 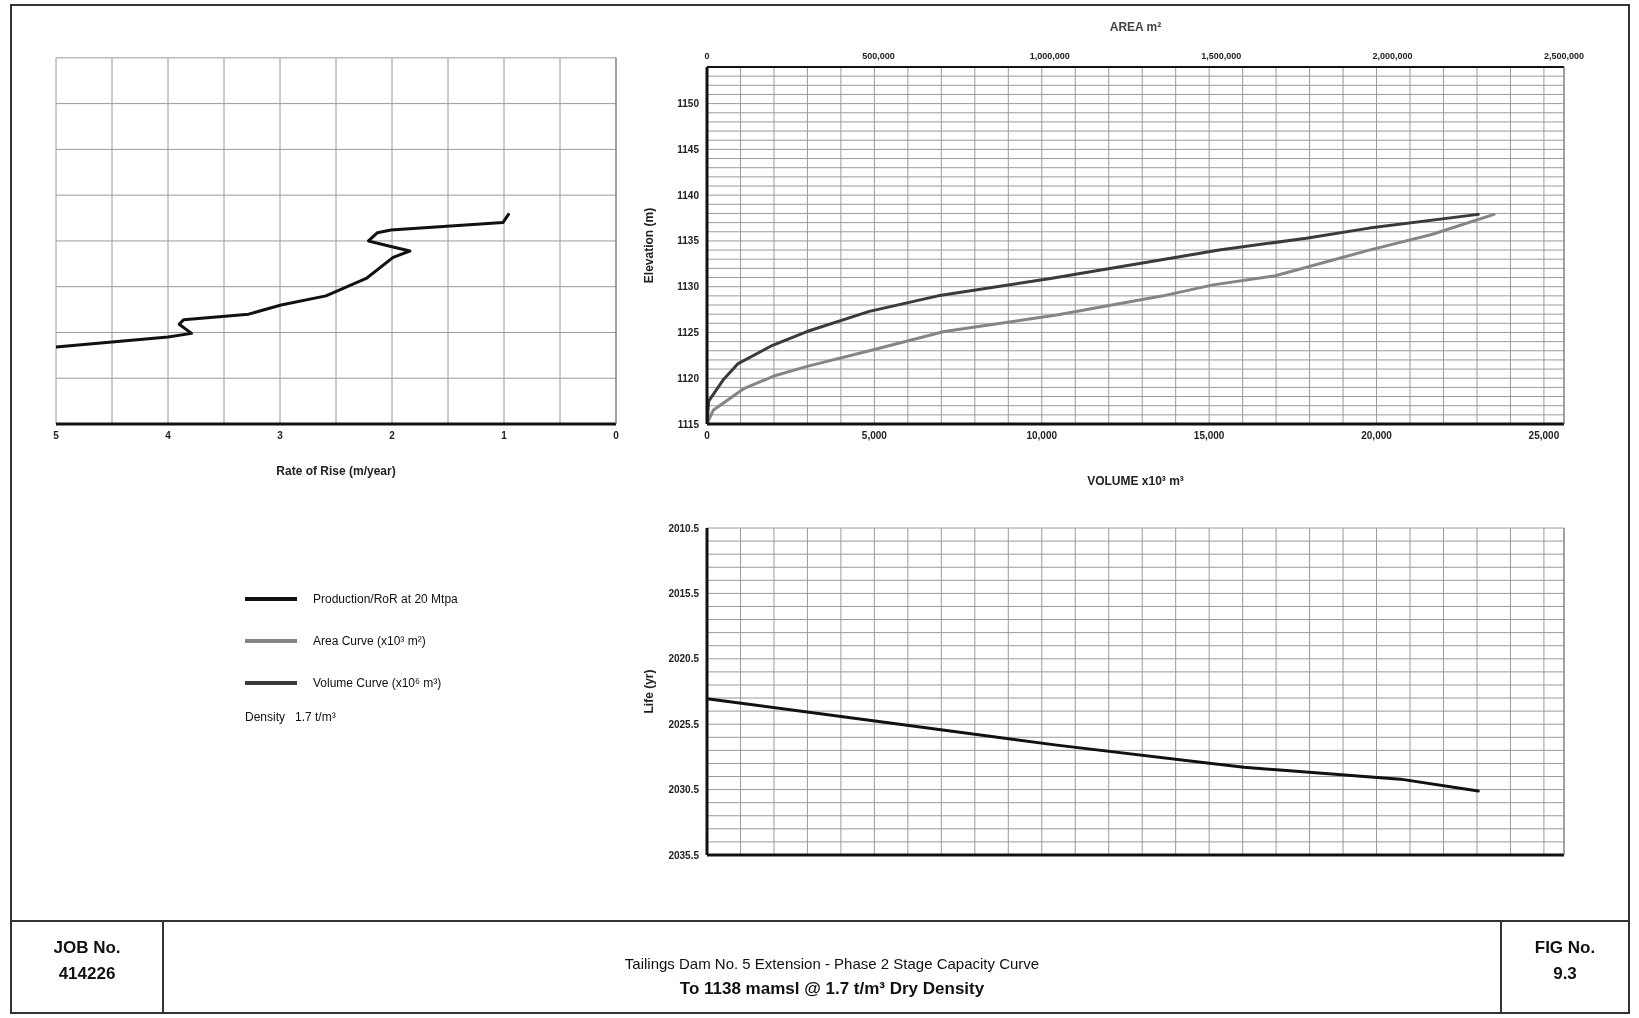 I want to click on y-tick-label: 1120, so click(x=688, y=378).